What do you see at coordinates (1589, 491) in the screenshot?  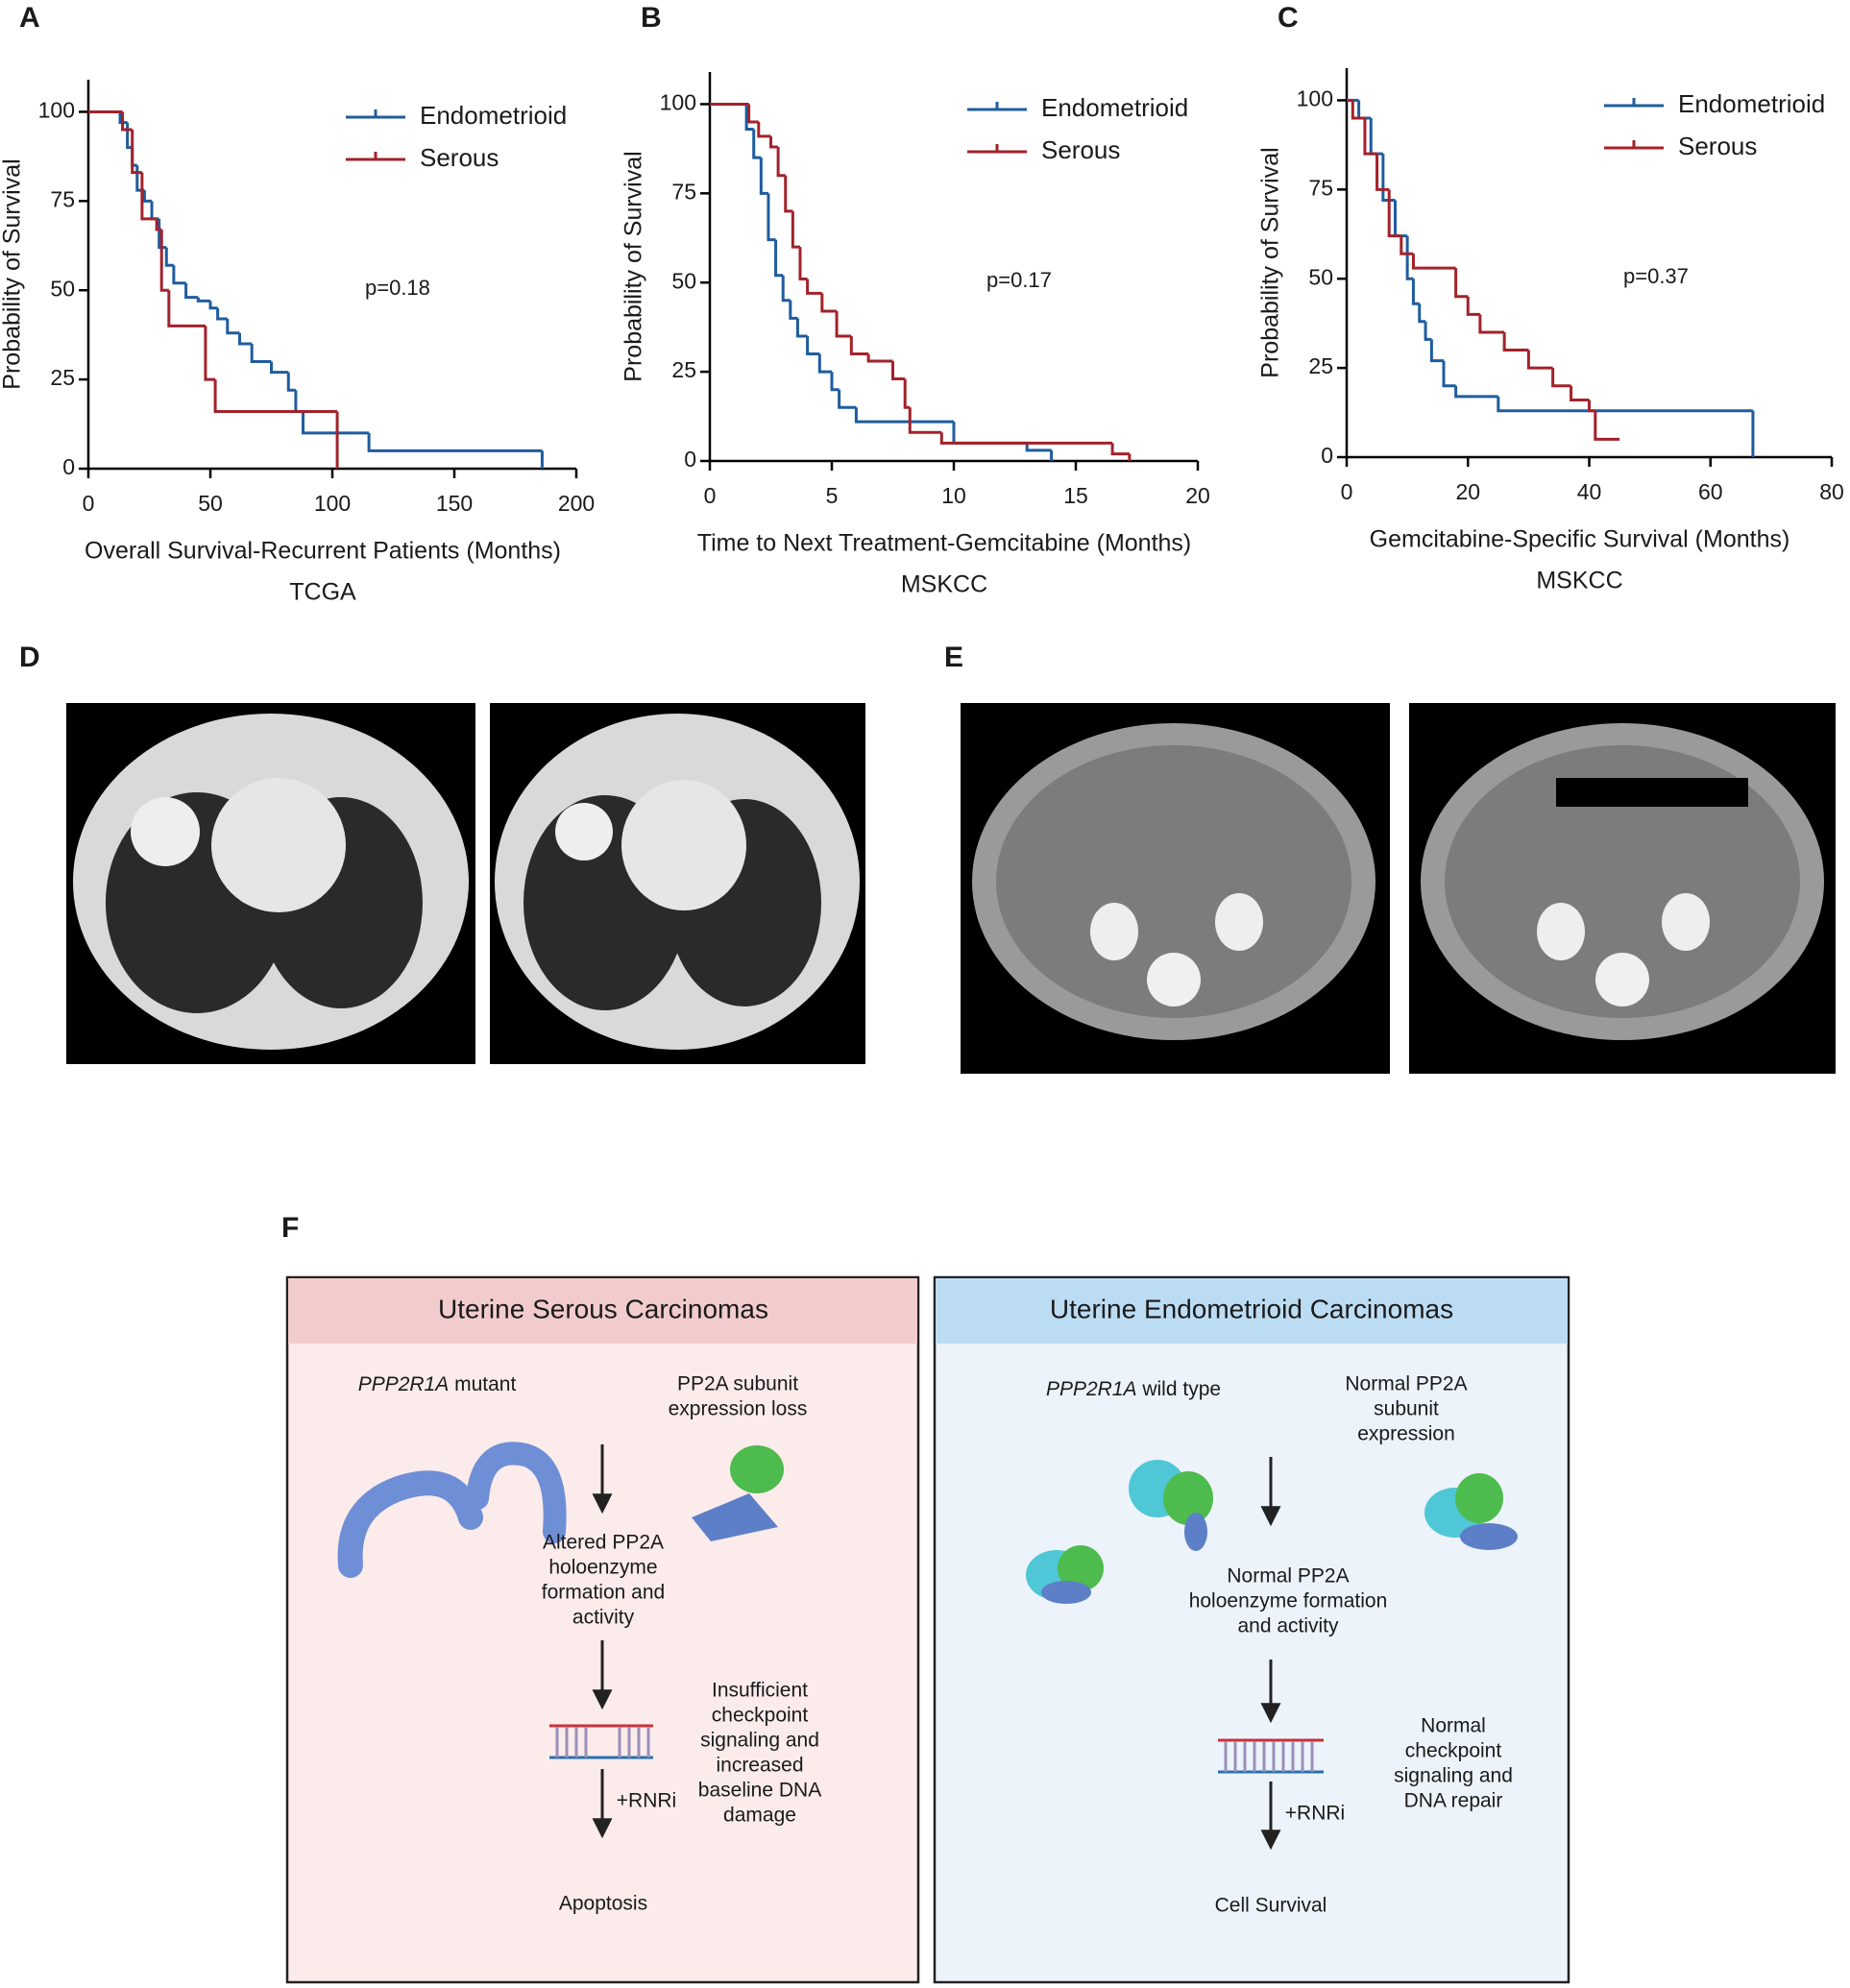 I see `x-tick-label: 40` at bounding box center [1589, 491].